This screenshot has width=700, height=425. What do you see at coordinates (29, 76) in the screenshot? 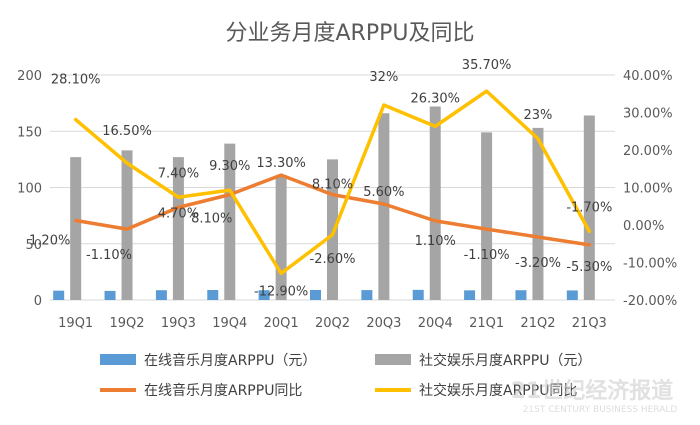
I see `y-left-tick-label: 200` at bounding box center [29, 76].